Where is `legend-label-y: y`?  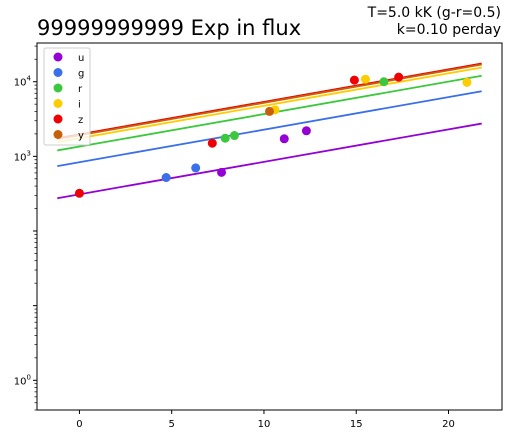 legend-label-y: y is located at coordinates (81, 136).